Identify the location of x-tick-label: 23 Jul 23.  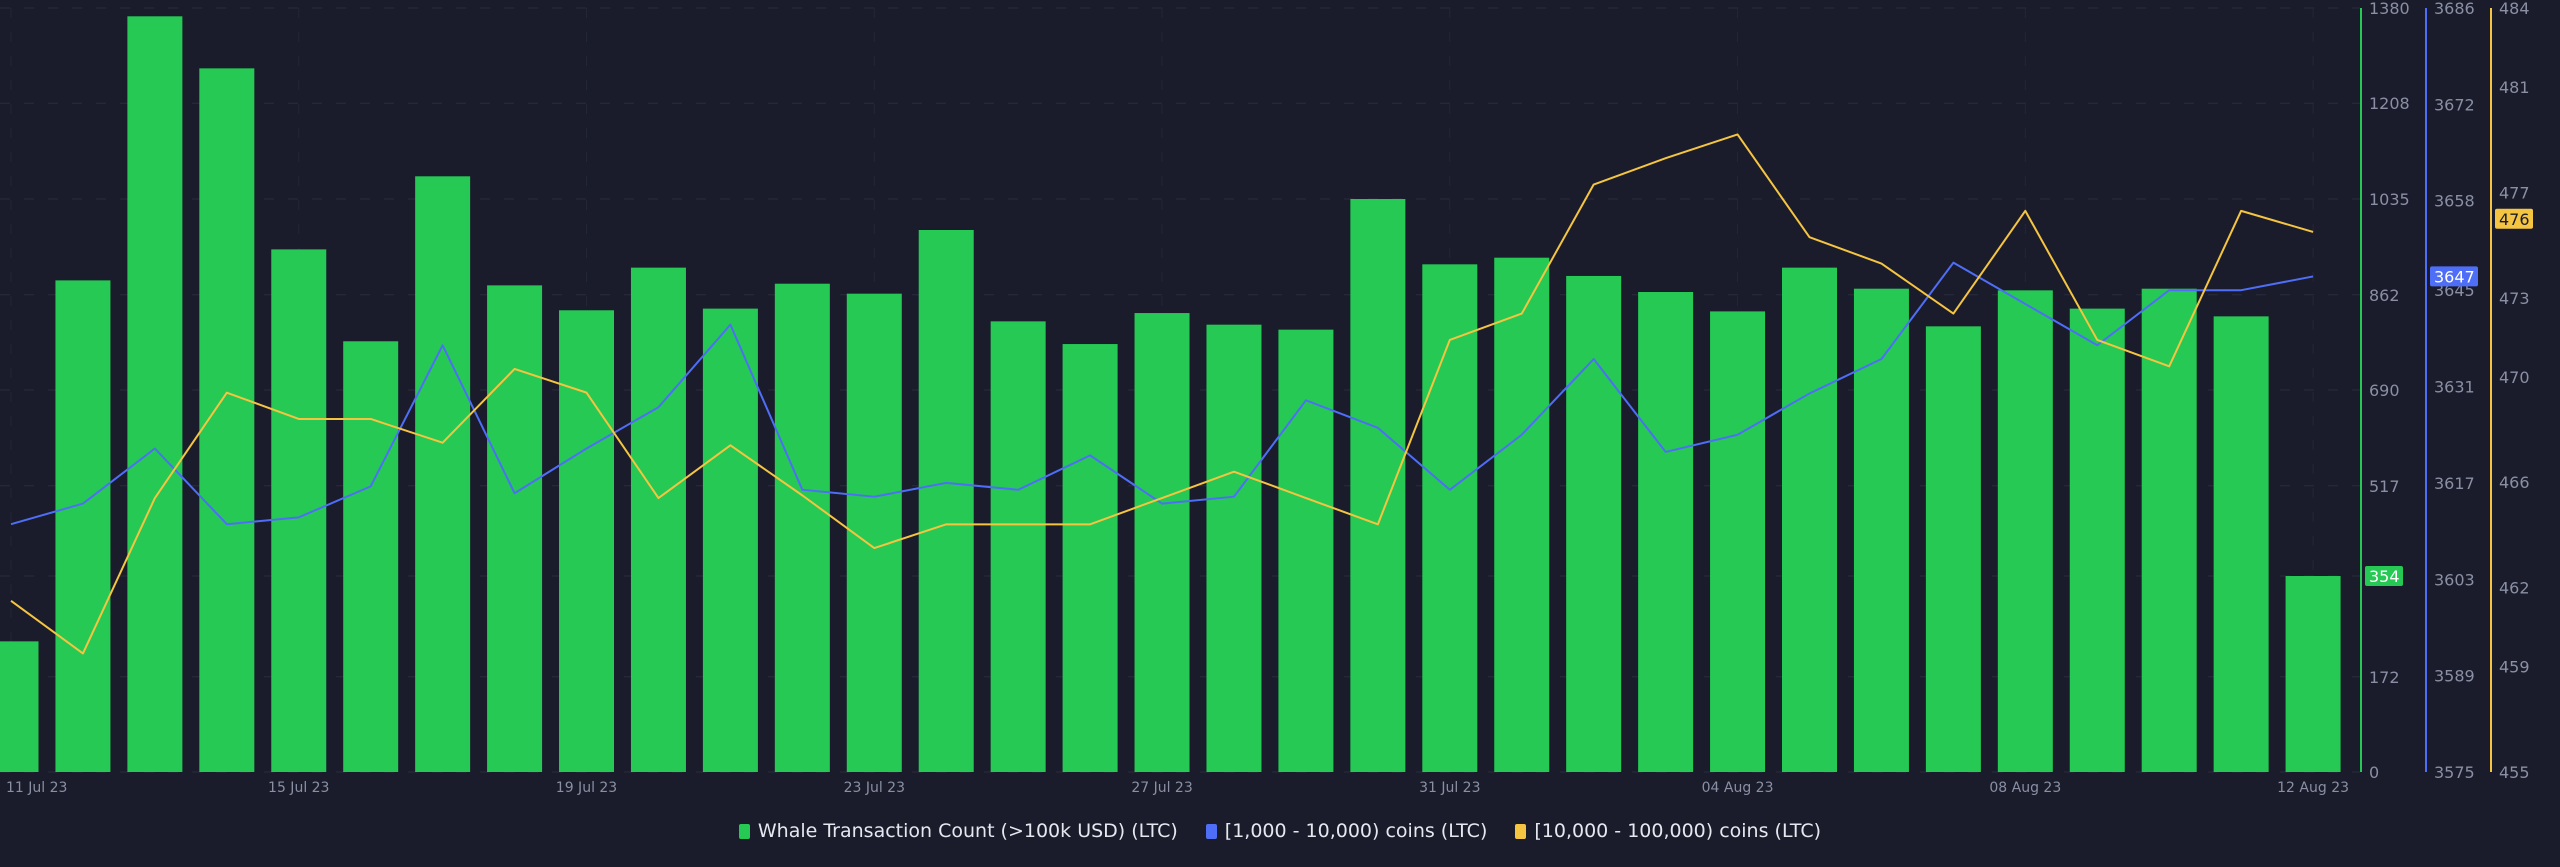
(874, 788).